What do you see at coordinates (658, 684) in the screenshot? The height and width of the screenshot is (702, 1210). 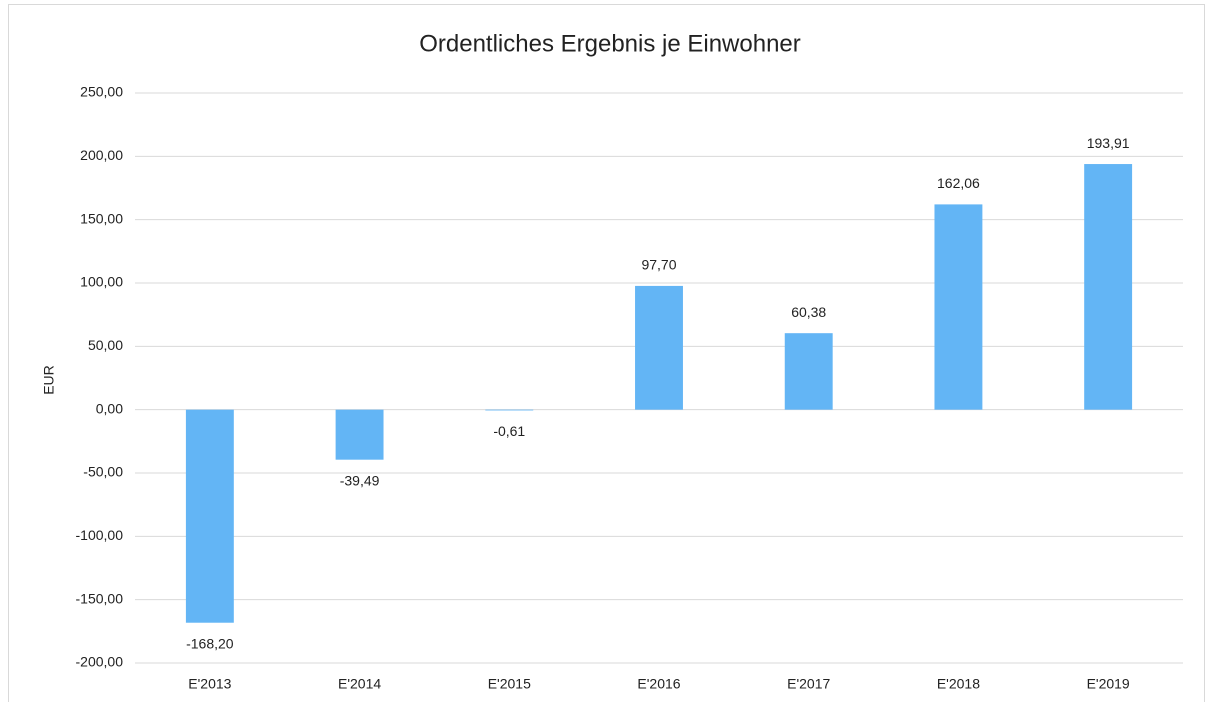 I see `x-tick-label: E'2016` at bounding box center [658, 684].